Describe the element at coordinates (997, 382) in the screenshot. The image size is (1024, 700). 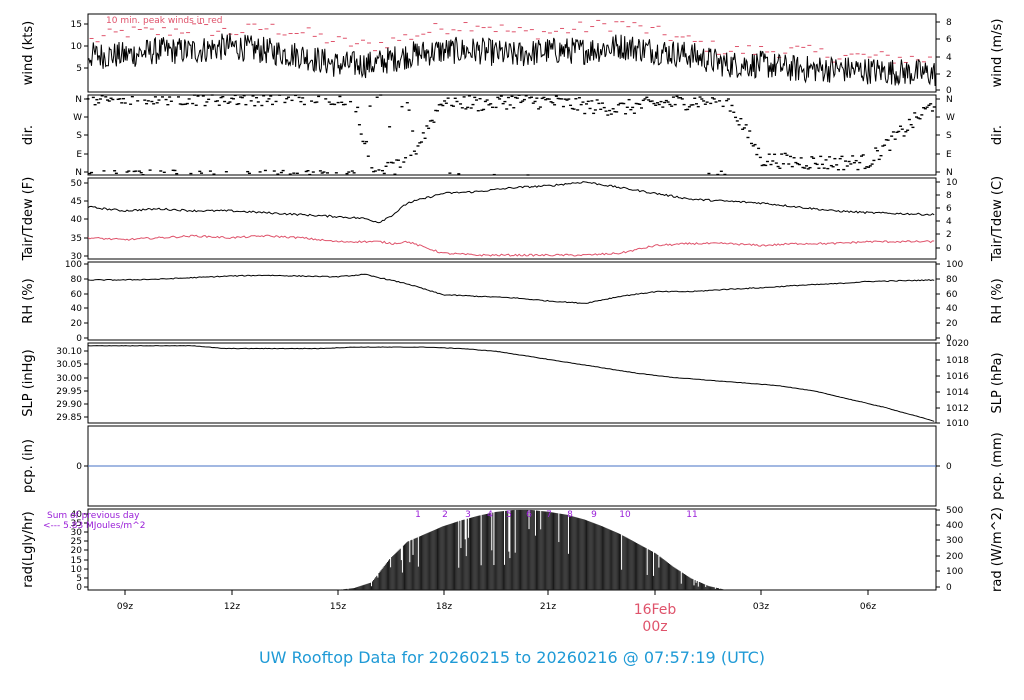
I see `y-axis-label-right: SLP (hPa)` at that location.